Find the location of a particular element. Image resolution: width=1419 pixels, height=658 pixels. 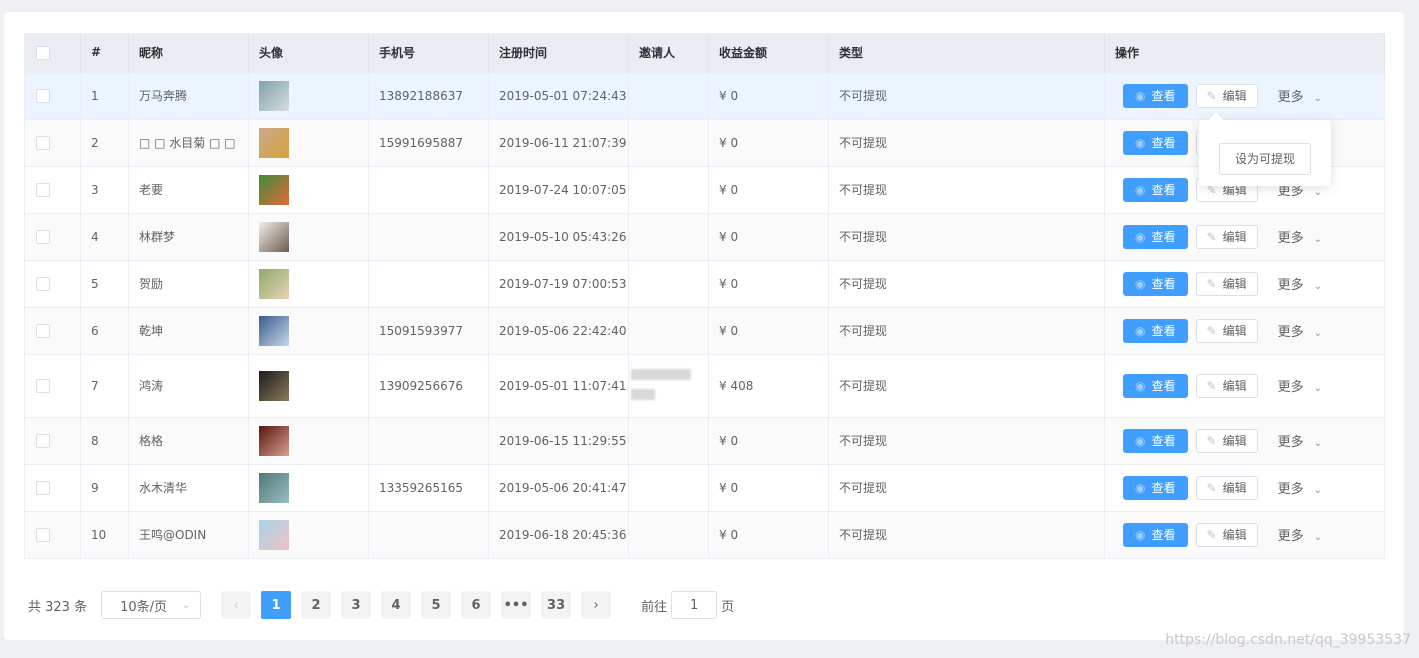

page-button: 1 is located at coordinates (276, 605).